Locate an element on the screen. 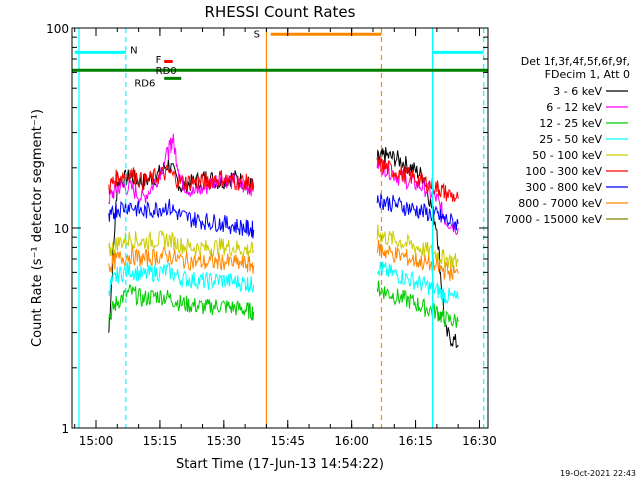 Image resolution: width=640 pixels, height=480 pixels. series-line-300-800keV-seg1 is located at coordinates (417, 212).